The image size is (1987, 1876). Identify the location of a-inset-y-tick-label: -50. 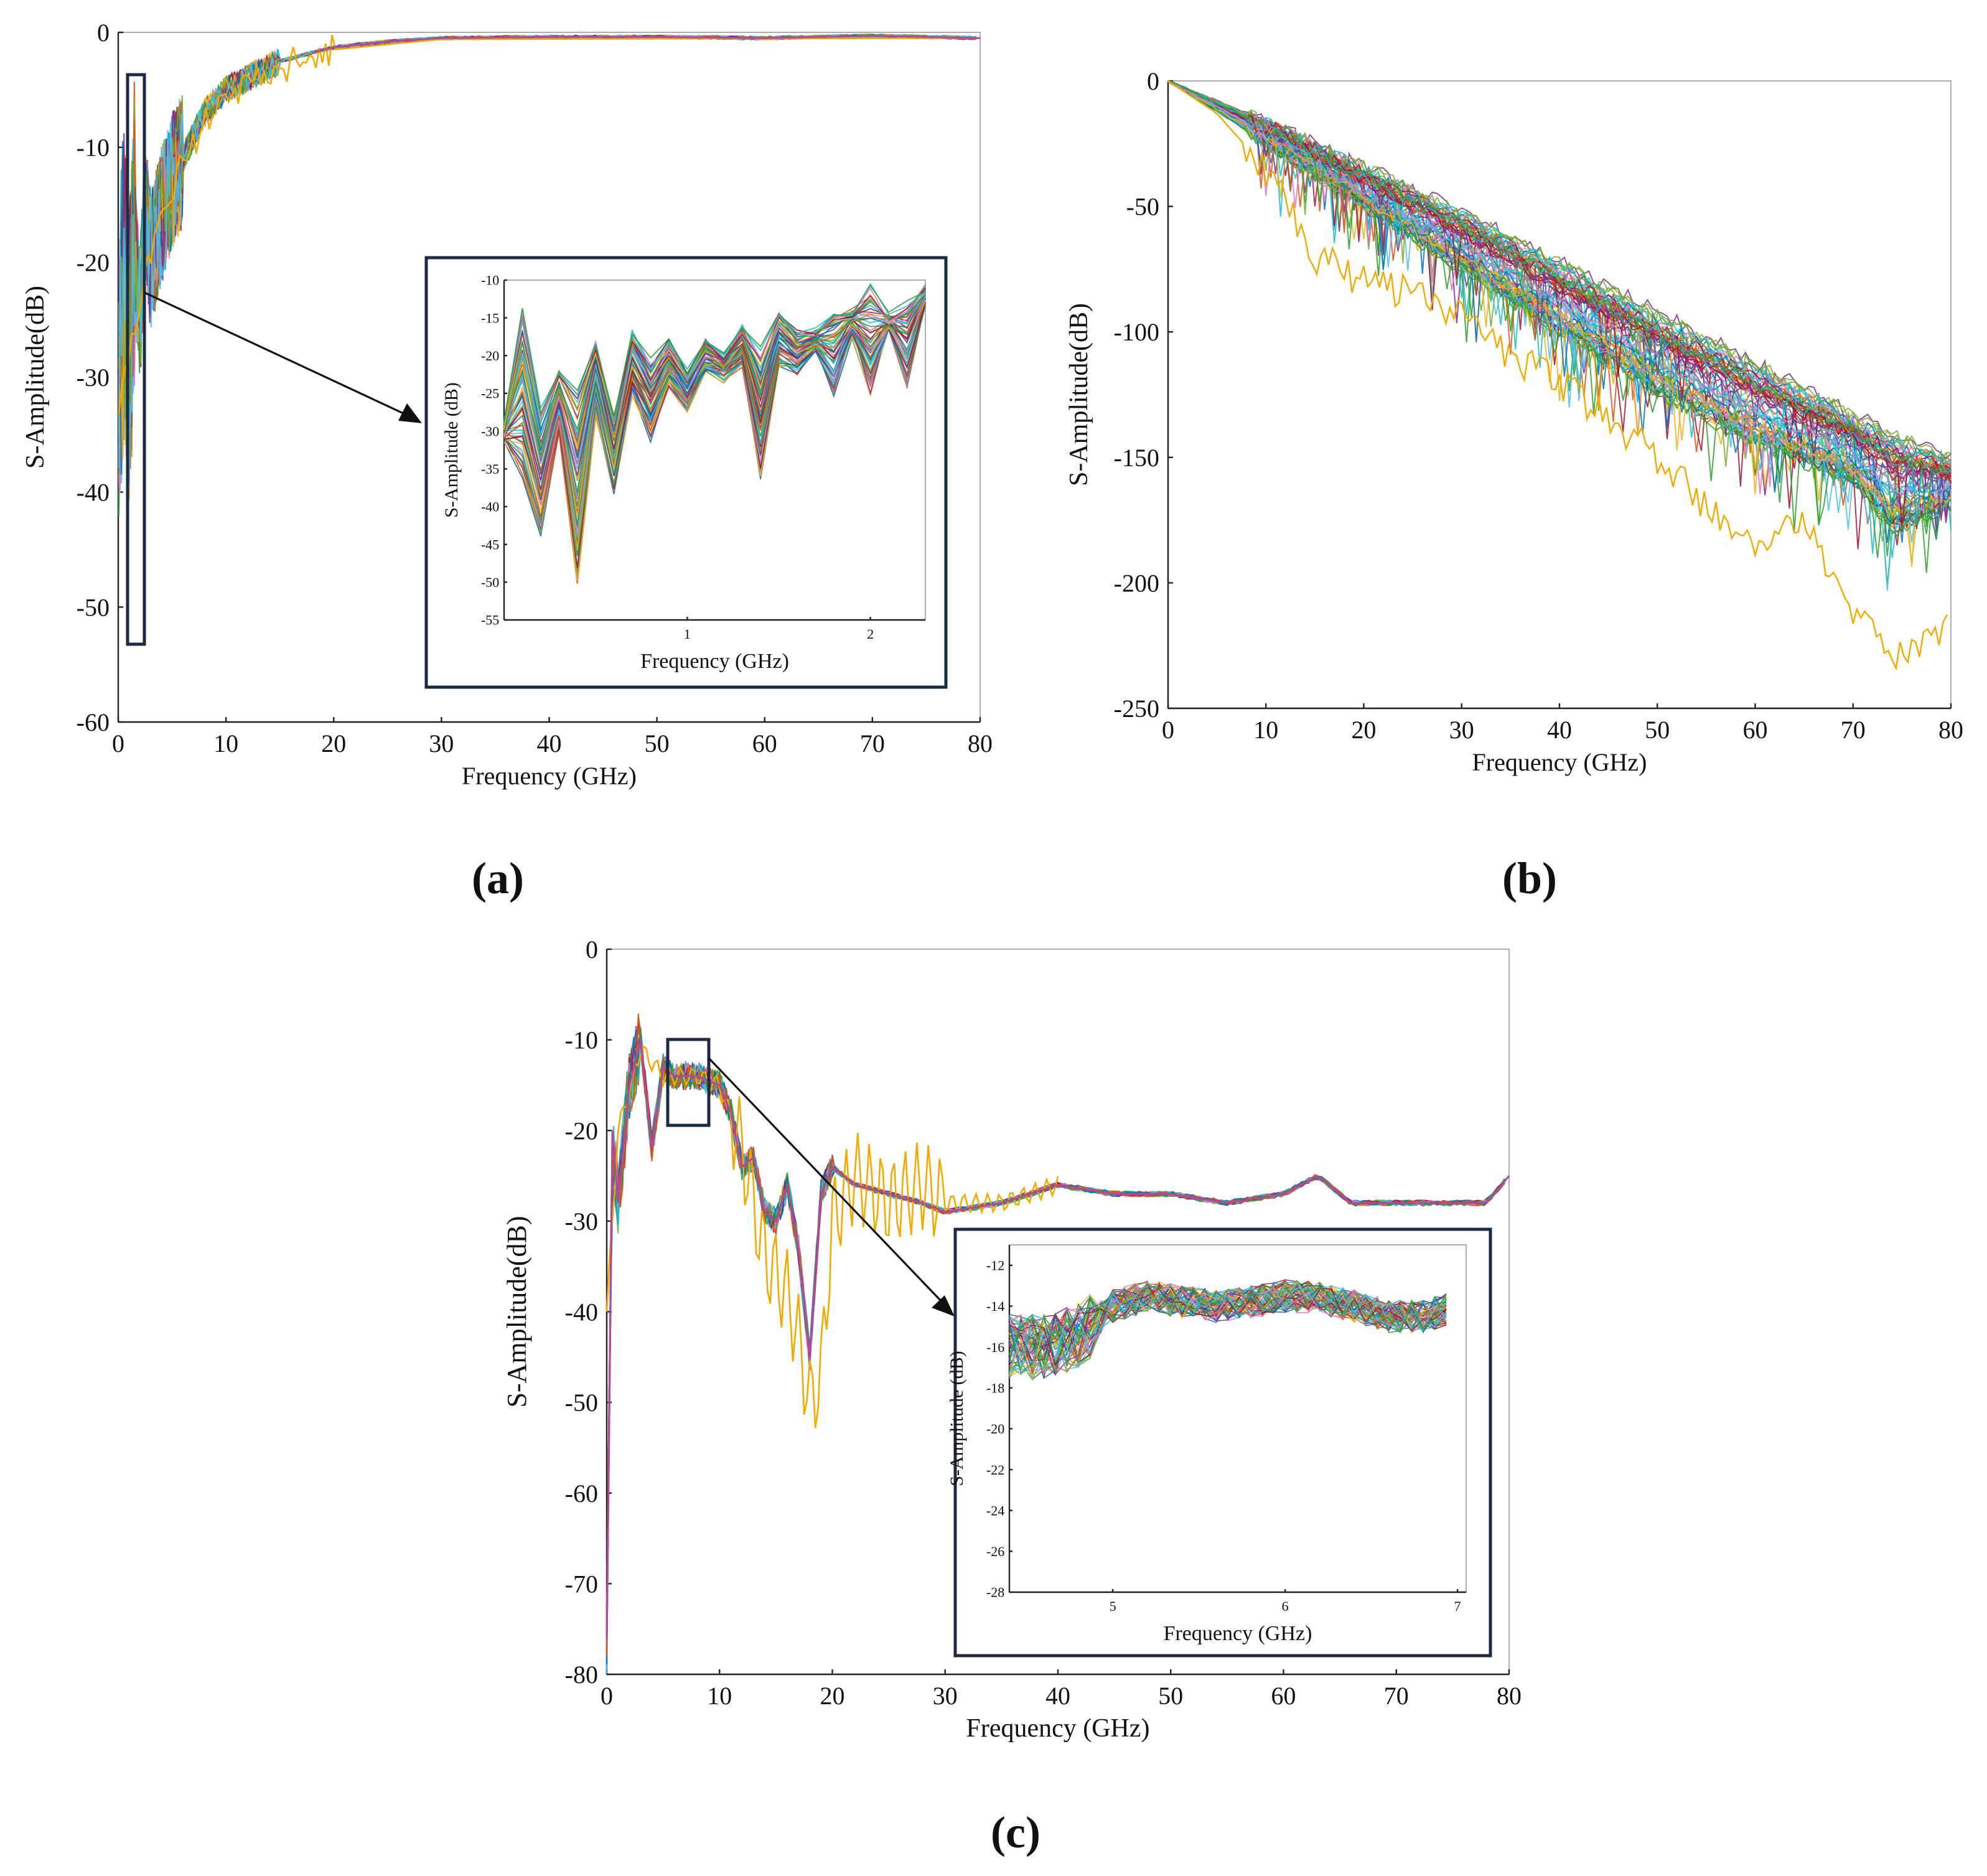
(490, 582).